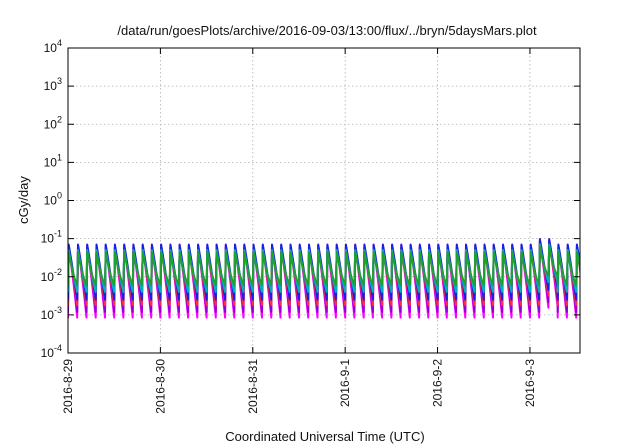 The image size is (640, 448). Describe the element at coordinates (53, 46) in the screenshot. I see `y-tick-label: 10⁴` at that location.